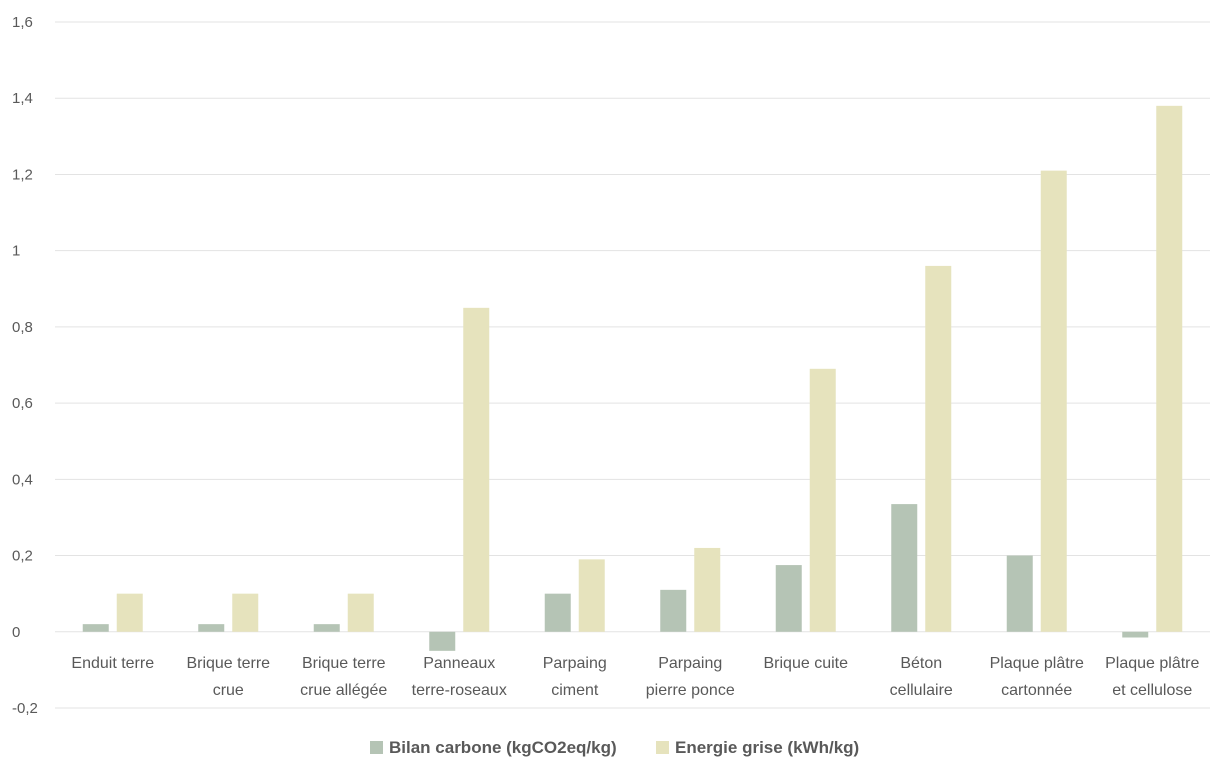 The width and height of the screenshot is (1215, 758). Describe the element at coordinates (228, 690) in the screenshot. I see `x-category-label: crue` at that location.